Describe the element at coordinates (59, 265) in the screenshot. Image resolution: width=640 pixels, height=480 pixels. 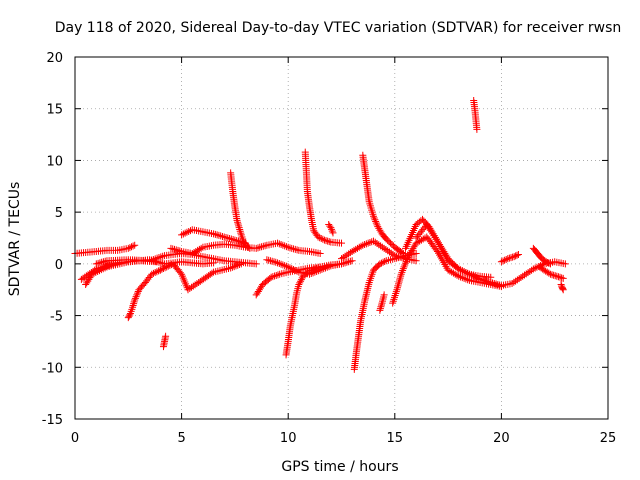
I see `y-tick-label: 0` at that location.